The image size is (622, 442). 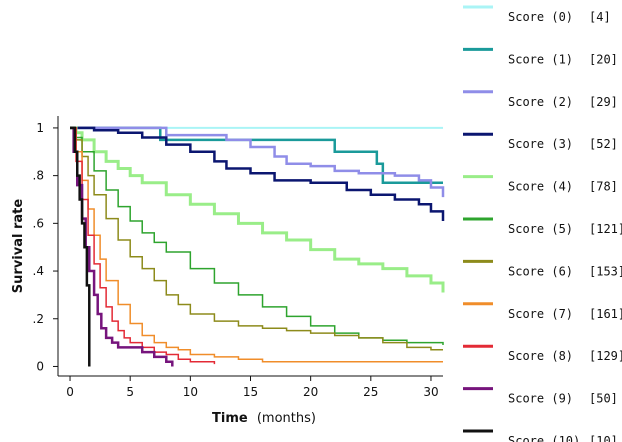 What do you see at coordinates (40, 366) in the screenshot?
I see `y-tick-label: 0` at bounding box center [40, 366].